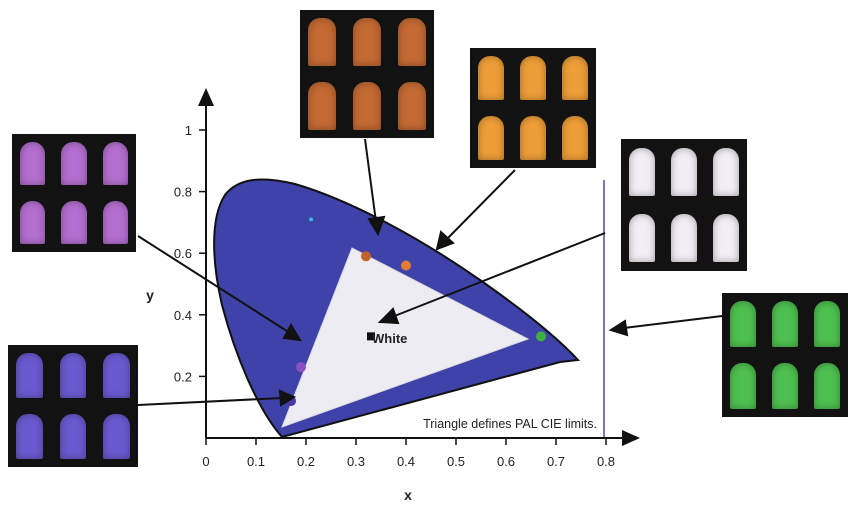 This screenshot has width=848, height=506. I want to click on arrow-violet-head, so click(292, 332).